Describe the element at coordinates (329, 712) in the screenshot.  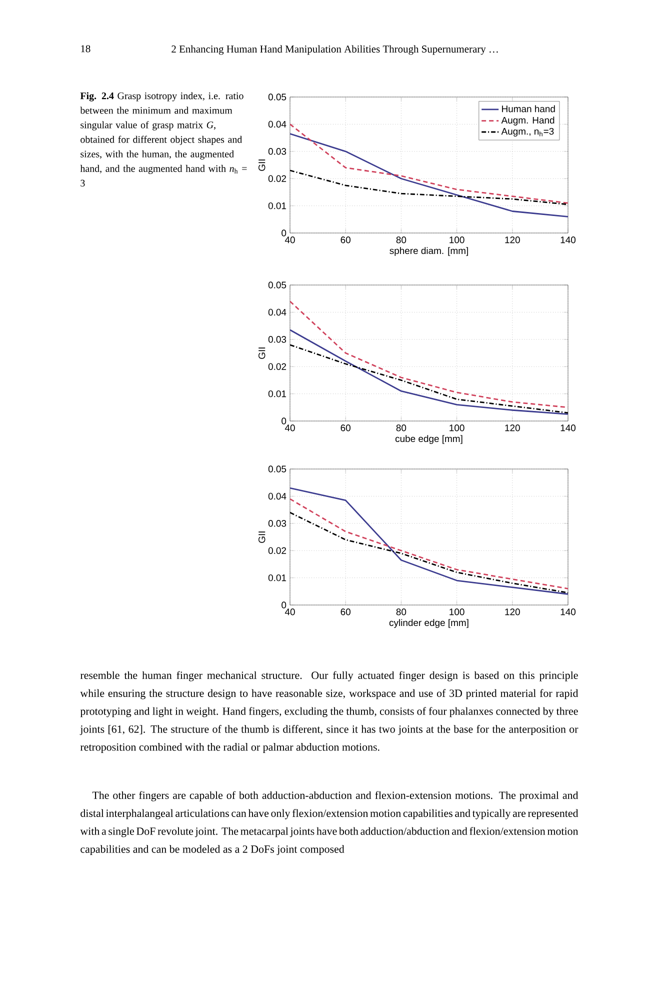
I see `text: resemble the human finger mechanical structure. Our fully actuated finger design is based on this principle while ensuring the structure design to have reasonable size, workspace and use of 3D printed material for rapid prototyping and light in weight. Hand fingers, excluding the thumb, consists of four phalanxes connected by three joints [61, 62]. The structure of the thumb is different, since it has two joints at the base for the anterposition or retroposition combined with the radial or palmar abduction motions.` at that location.